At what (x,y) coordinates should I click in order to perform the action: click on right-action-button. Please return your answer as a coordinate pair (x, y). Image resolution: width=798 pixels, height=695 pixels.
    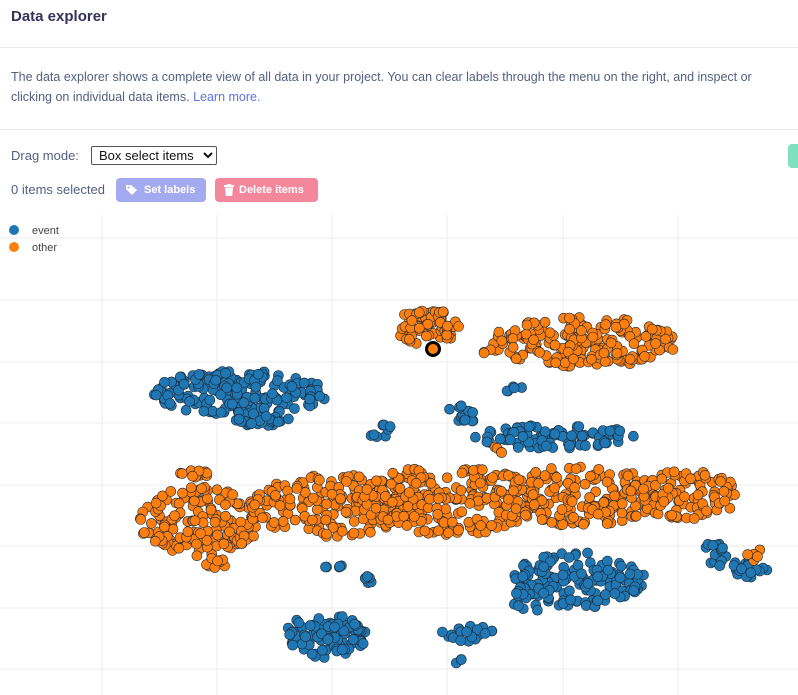
    Looking at the image, I should click on (793, 156).